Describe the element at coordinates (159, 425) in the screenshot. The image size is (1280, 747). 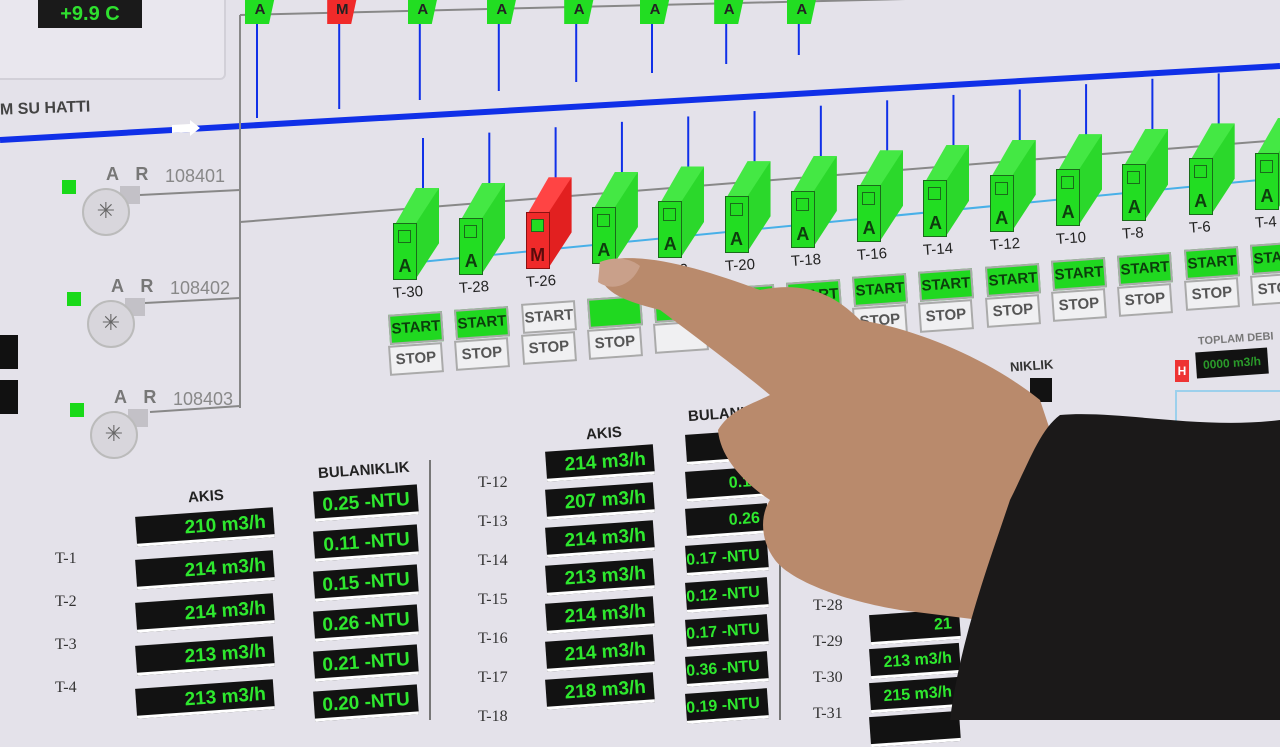
I see `blower-3: ✳ A R 108403` at that location.